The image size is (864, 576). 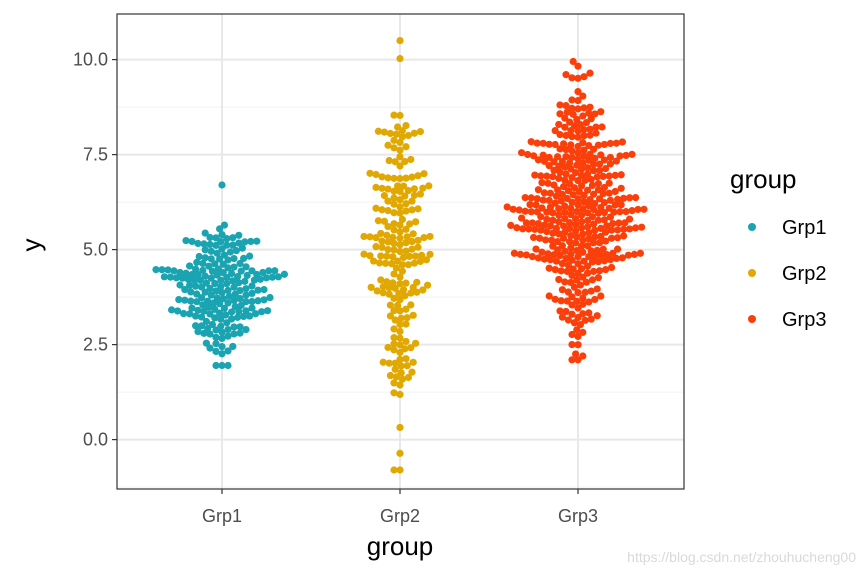 I want to click on legend-key-grp3, so click(x=752, y=319).